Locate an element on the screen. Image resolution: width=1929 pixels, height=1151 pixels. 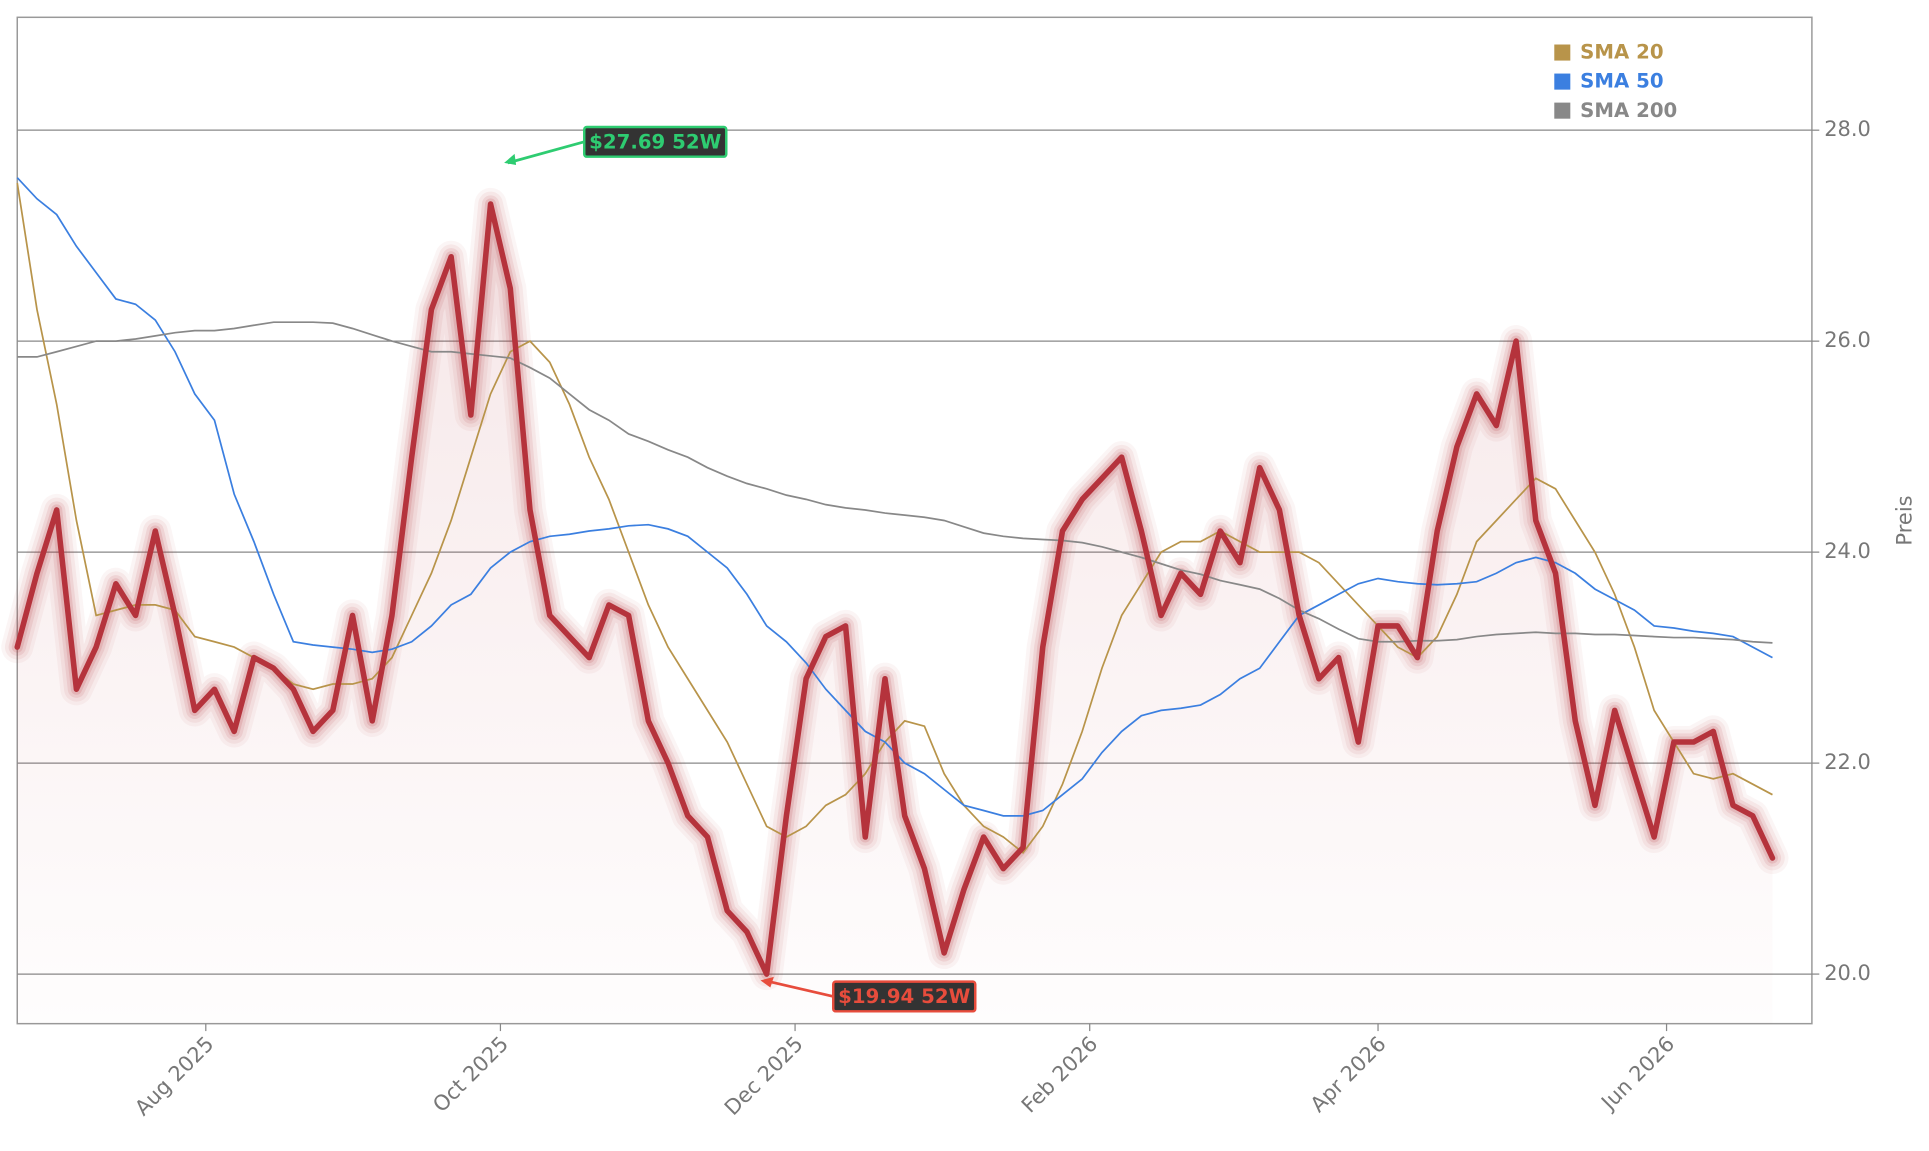
x-tick-label: Dec 2025 is located at coordinates (764, 1076).